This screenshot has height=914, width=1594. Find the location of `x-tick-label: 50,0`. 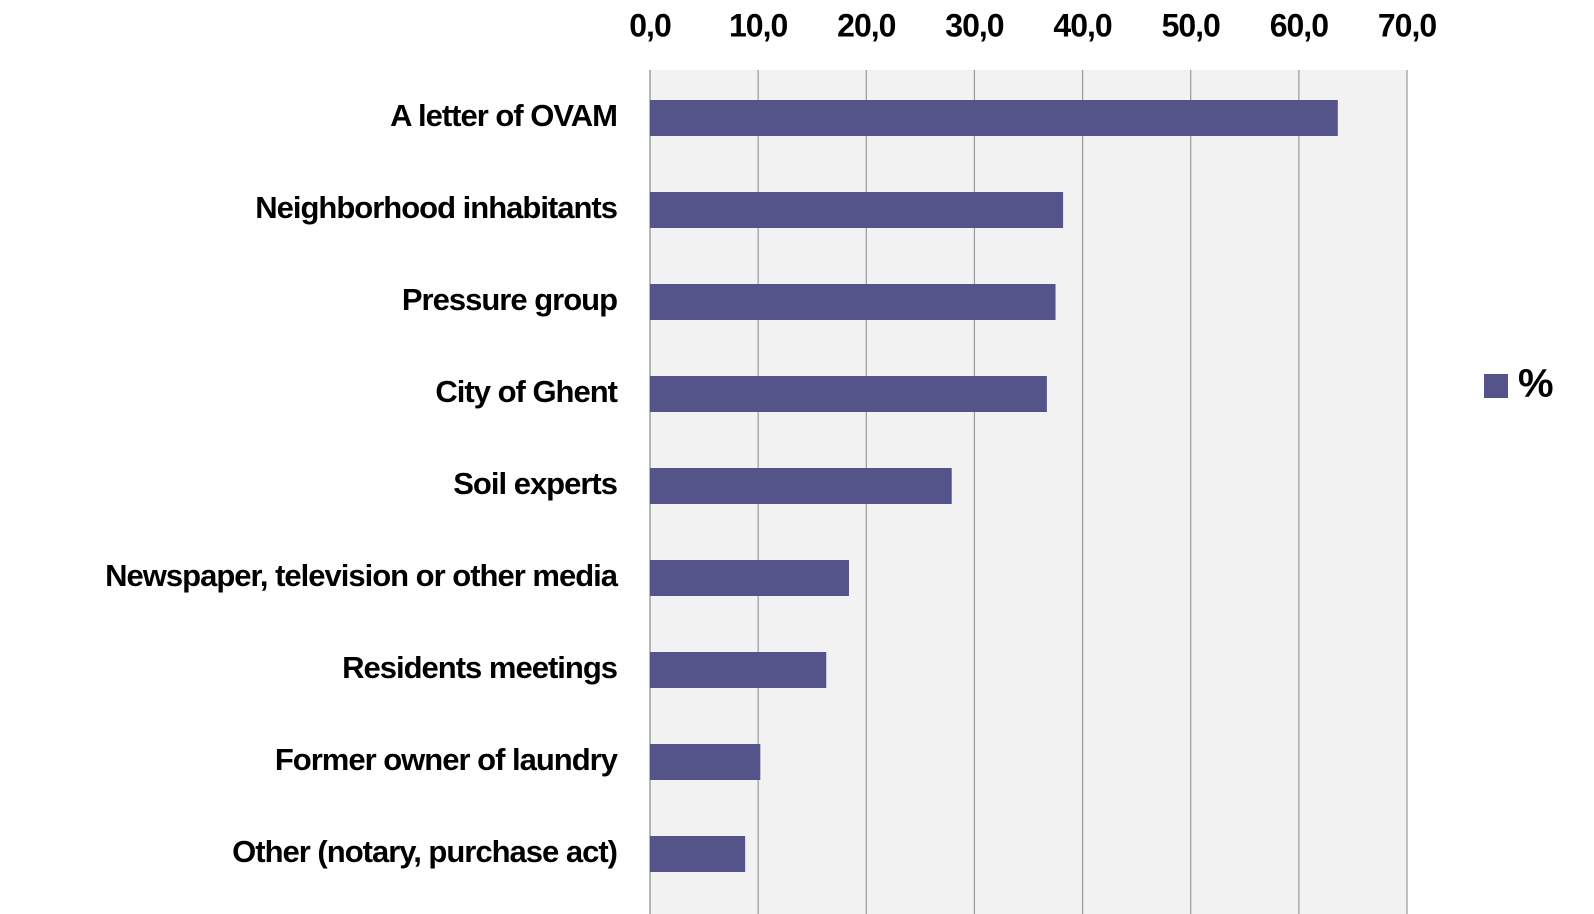

x-tick-label: 50,0 is located at coordinates (1191, 25).